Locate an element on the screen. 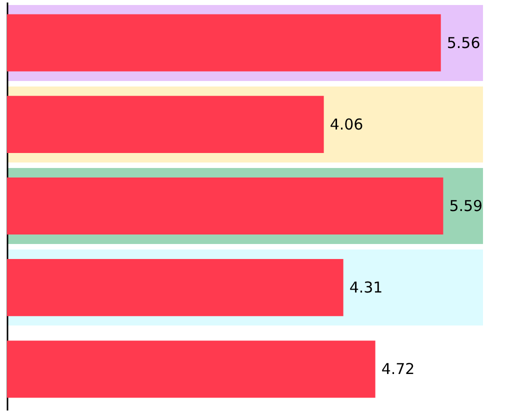 The height and width of the screenshot is (417, 510). data-label: 4.72 is located at coordinates (398, 369).